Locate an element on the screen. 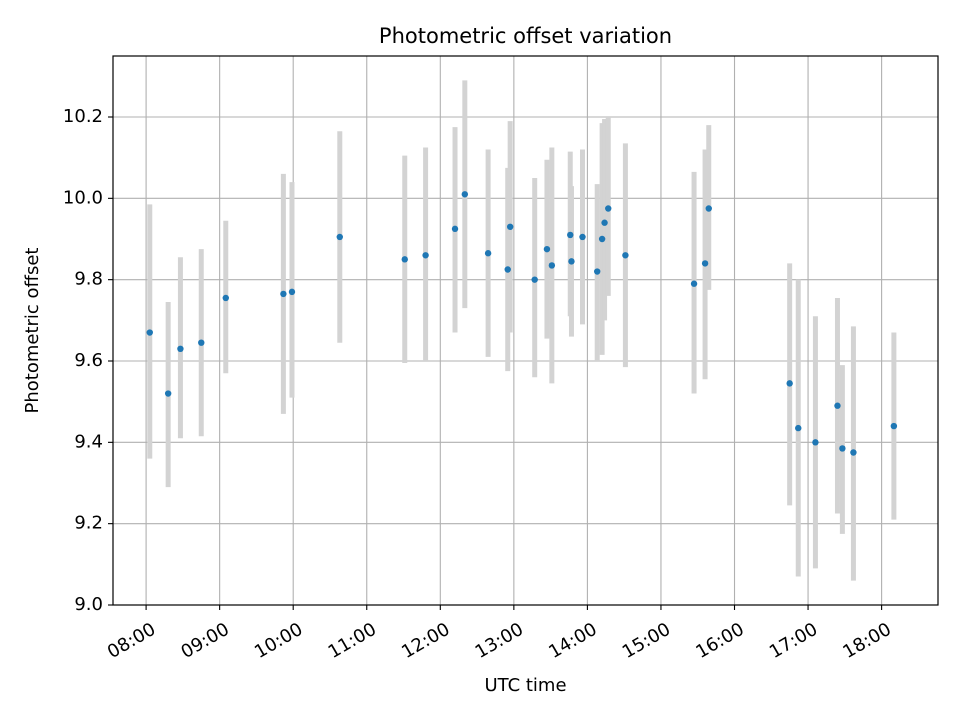 The image size is (960, 720). y-tick-label: 9.2 is located at coordinates (88, 523).